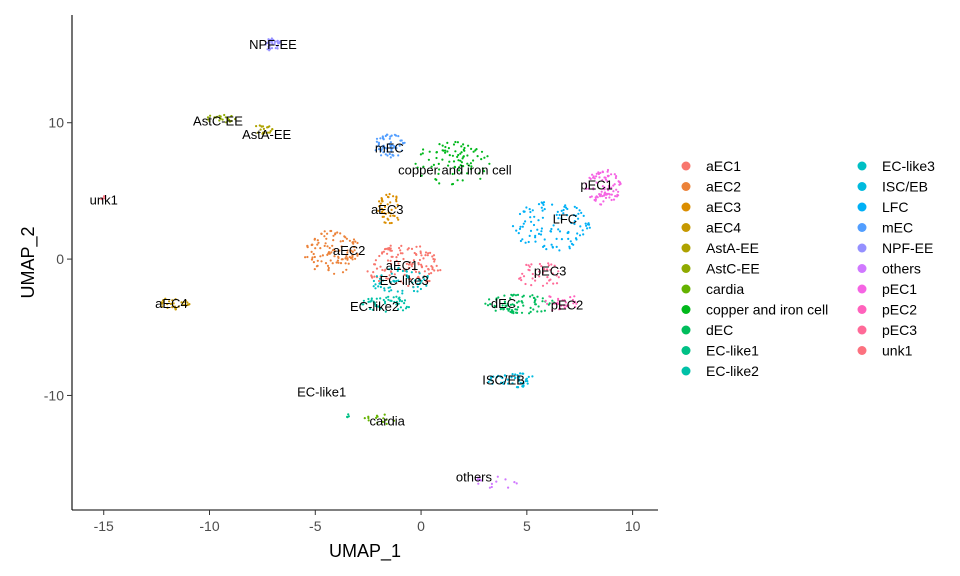  Describe the element at coordinates (899, 310) in the screenshot. I see `legend-label: pEC2` at that location.